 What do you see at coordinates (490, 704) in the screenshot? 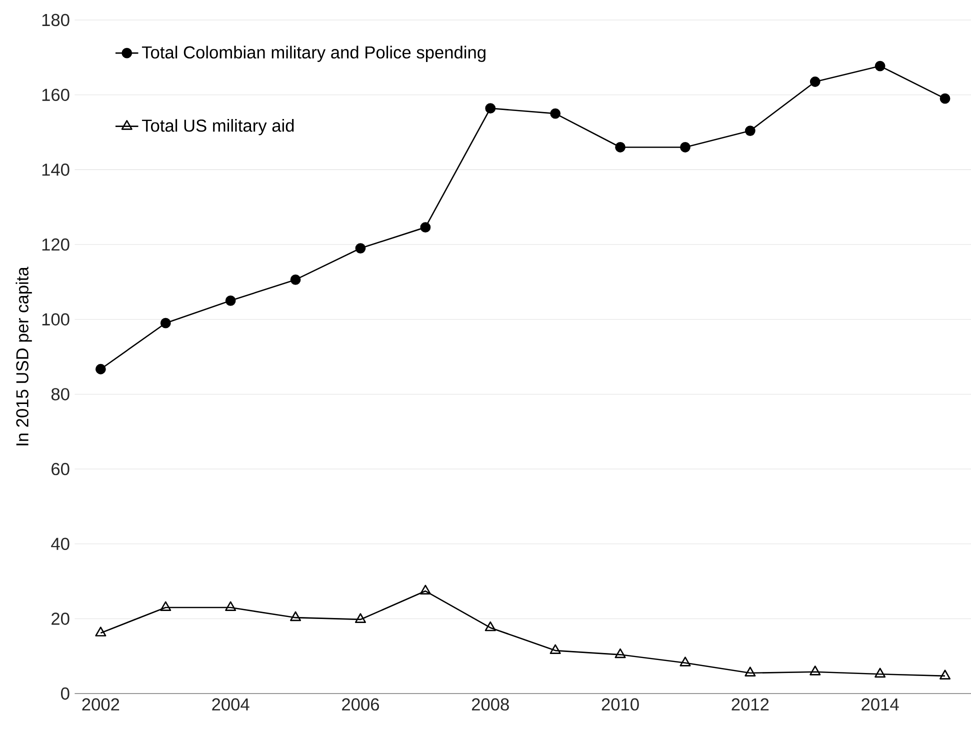
I see `x-tick-label: 2008` at bounding box center [490, 704].